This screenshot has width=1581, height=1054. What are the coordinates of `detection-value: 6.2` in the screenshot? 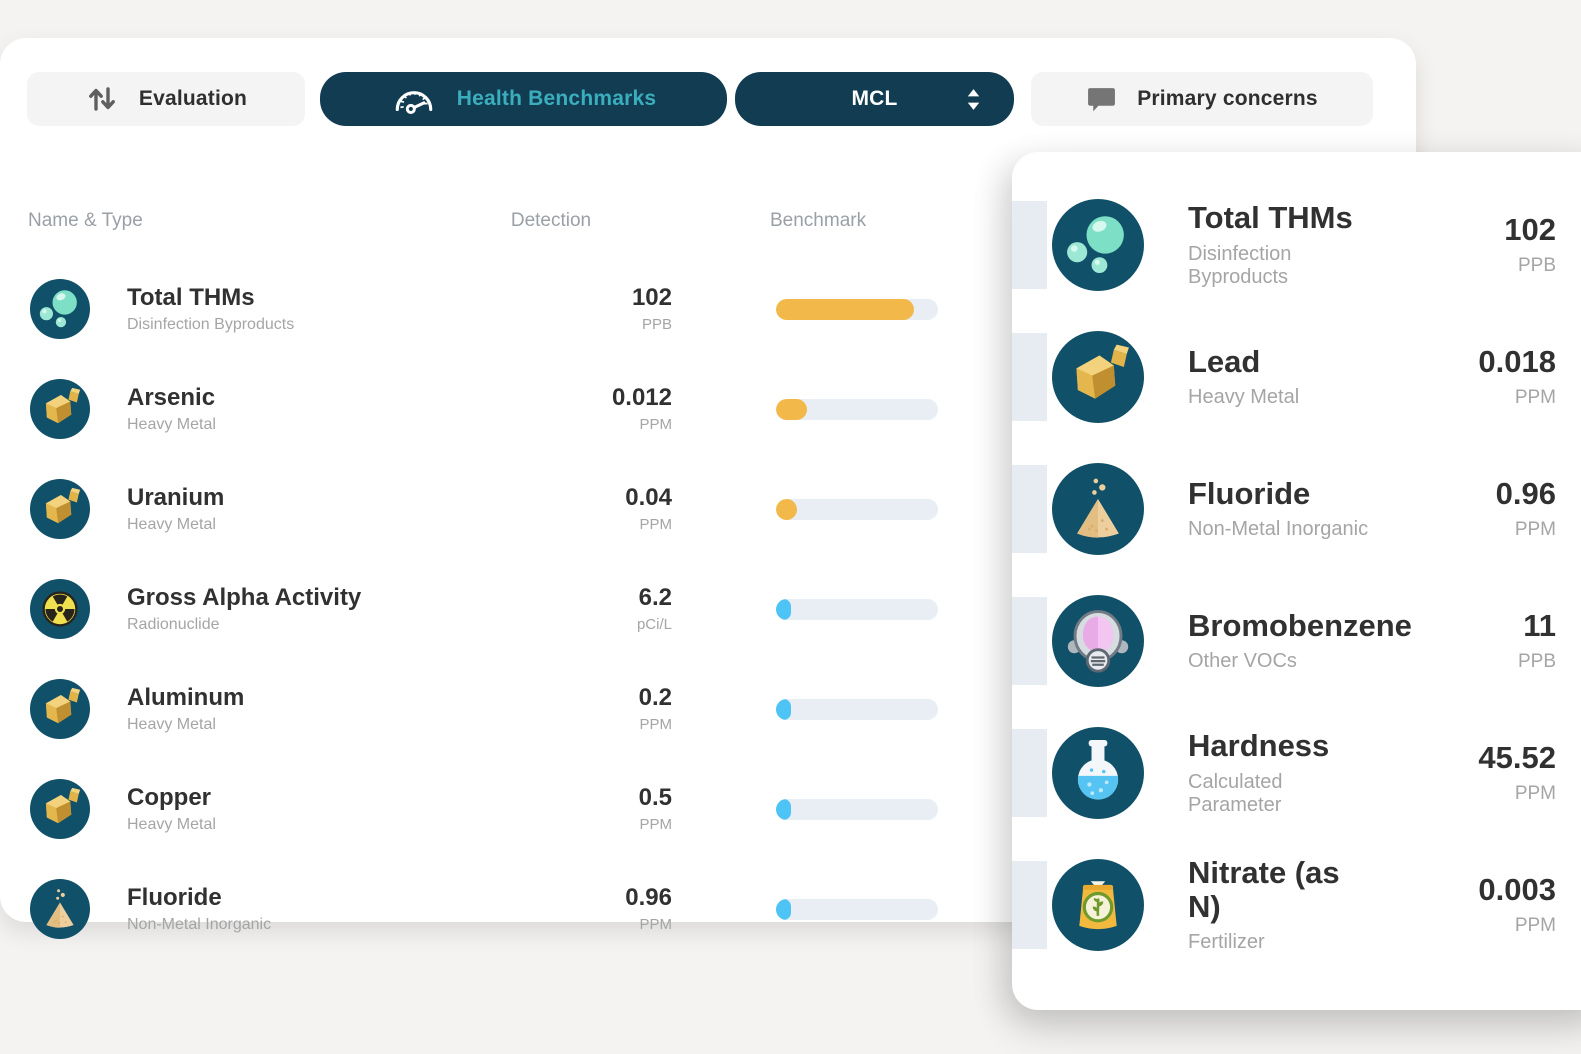 It's located at (655, 598).